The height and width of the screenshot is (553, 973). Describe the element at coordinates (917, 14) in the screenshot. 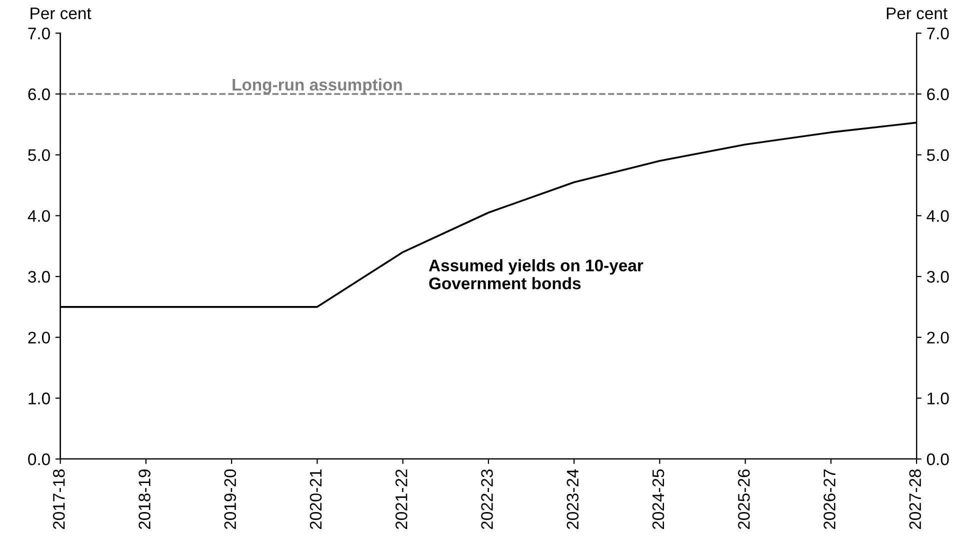

I see `y2-axis-title: Per cent` at that location.